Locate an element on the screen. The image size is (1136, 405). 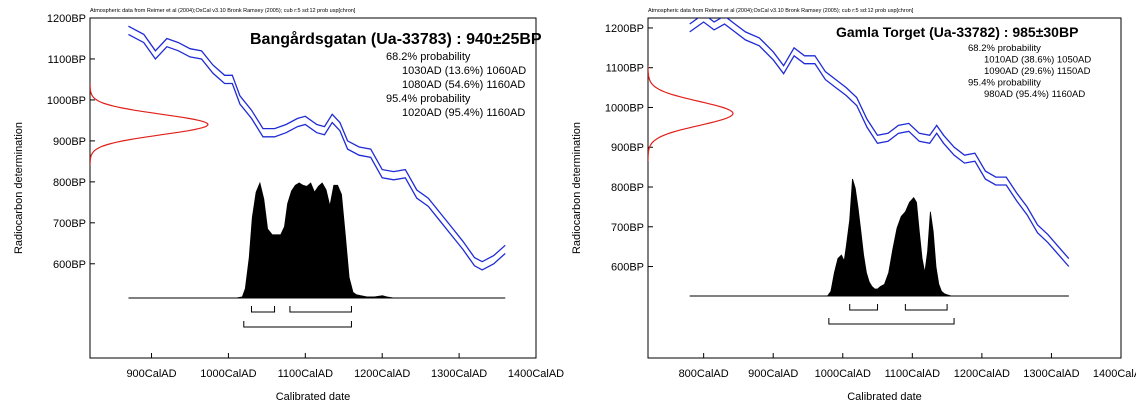
x-tick-label: 800CalAD is located at coordinates (704, 374).